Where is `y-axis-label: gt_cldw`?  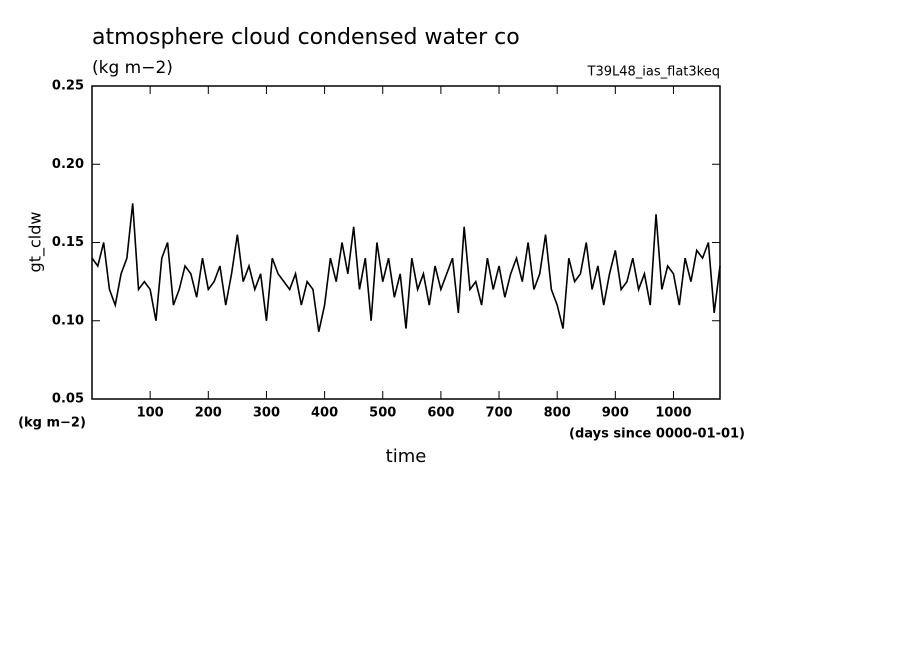 y-axis-label: gt_cldw is located at coordinates (36, 242).